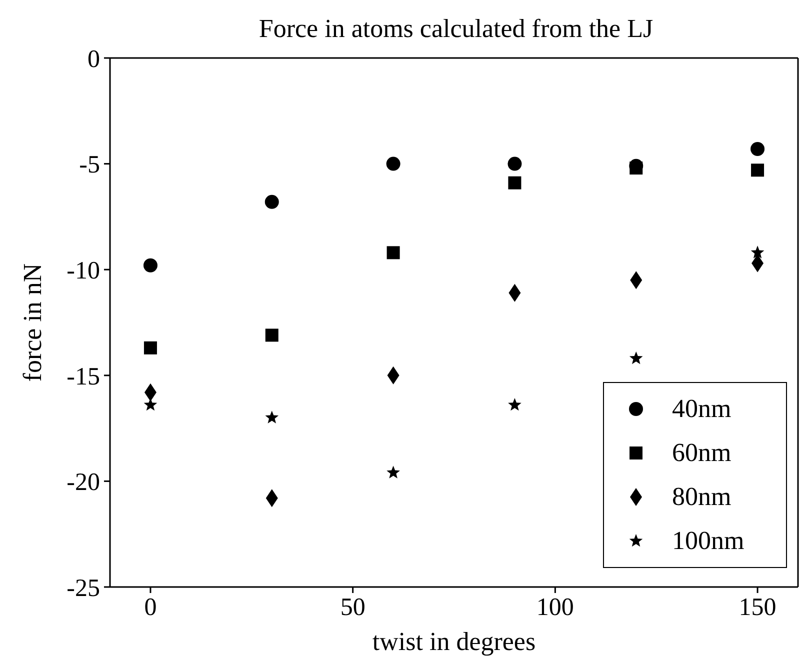 This screenshot has width=801, height=672. I want to click on y-tick-label: -5, so click(89, 165).